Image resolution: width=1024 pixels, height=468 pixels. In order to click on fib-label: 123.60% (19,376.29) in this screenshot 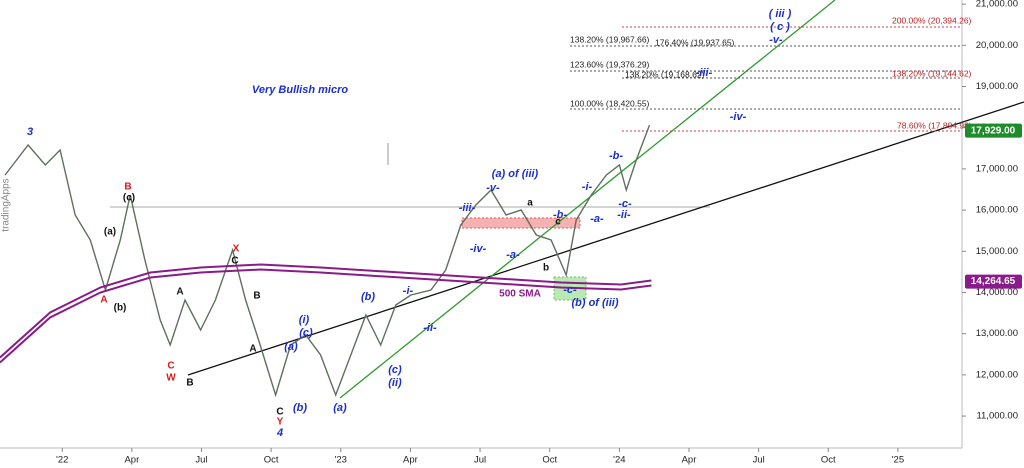, I will do `click(610, 64)`.